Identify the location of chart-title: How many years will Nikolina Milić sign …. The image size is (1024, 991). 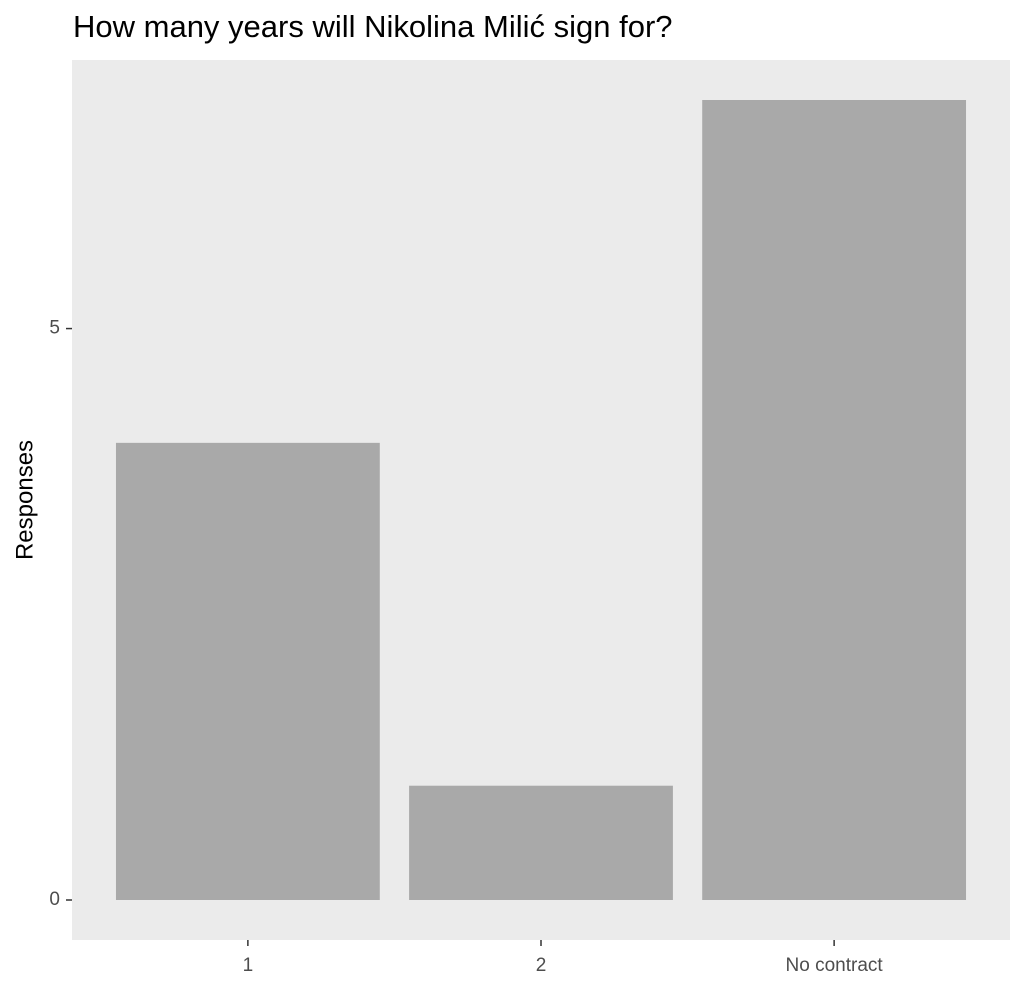
(373, 26).